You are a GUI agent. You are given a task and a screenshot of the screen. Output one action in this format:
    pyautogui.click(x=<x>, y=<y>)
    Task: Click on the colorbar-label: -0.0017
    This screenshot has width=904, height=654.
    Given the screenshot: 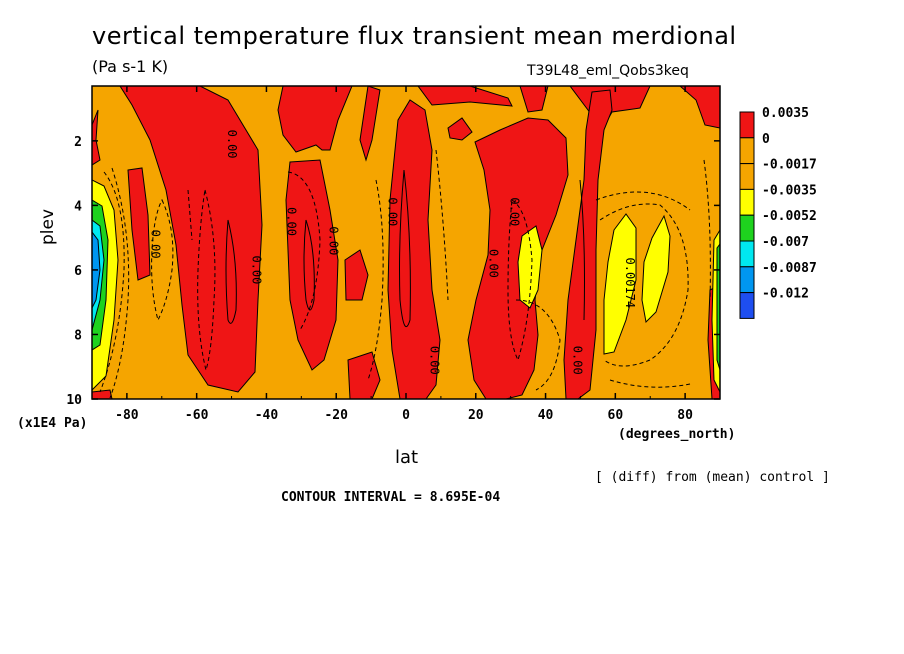 What is the action you would take?
    pyautogui.click(x=789, y=165)
    